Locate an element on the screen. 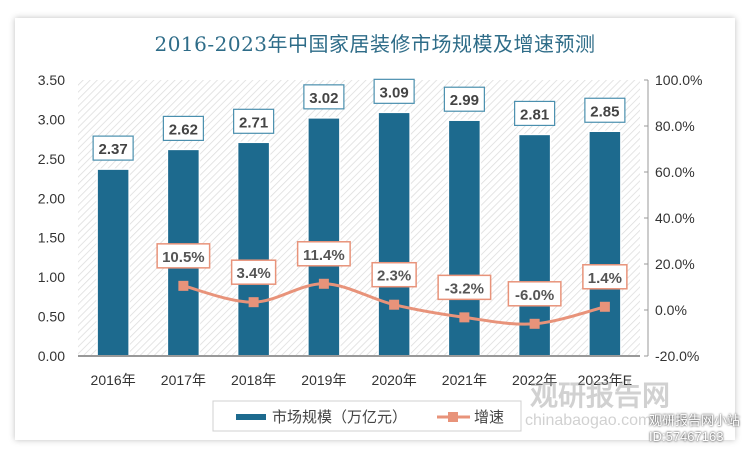  y-right-tick-label: 80.0% is located at coordinates (675, 126).